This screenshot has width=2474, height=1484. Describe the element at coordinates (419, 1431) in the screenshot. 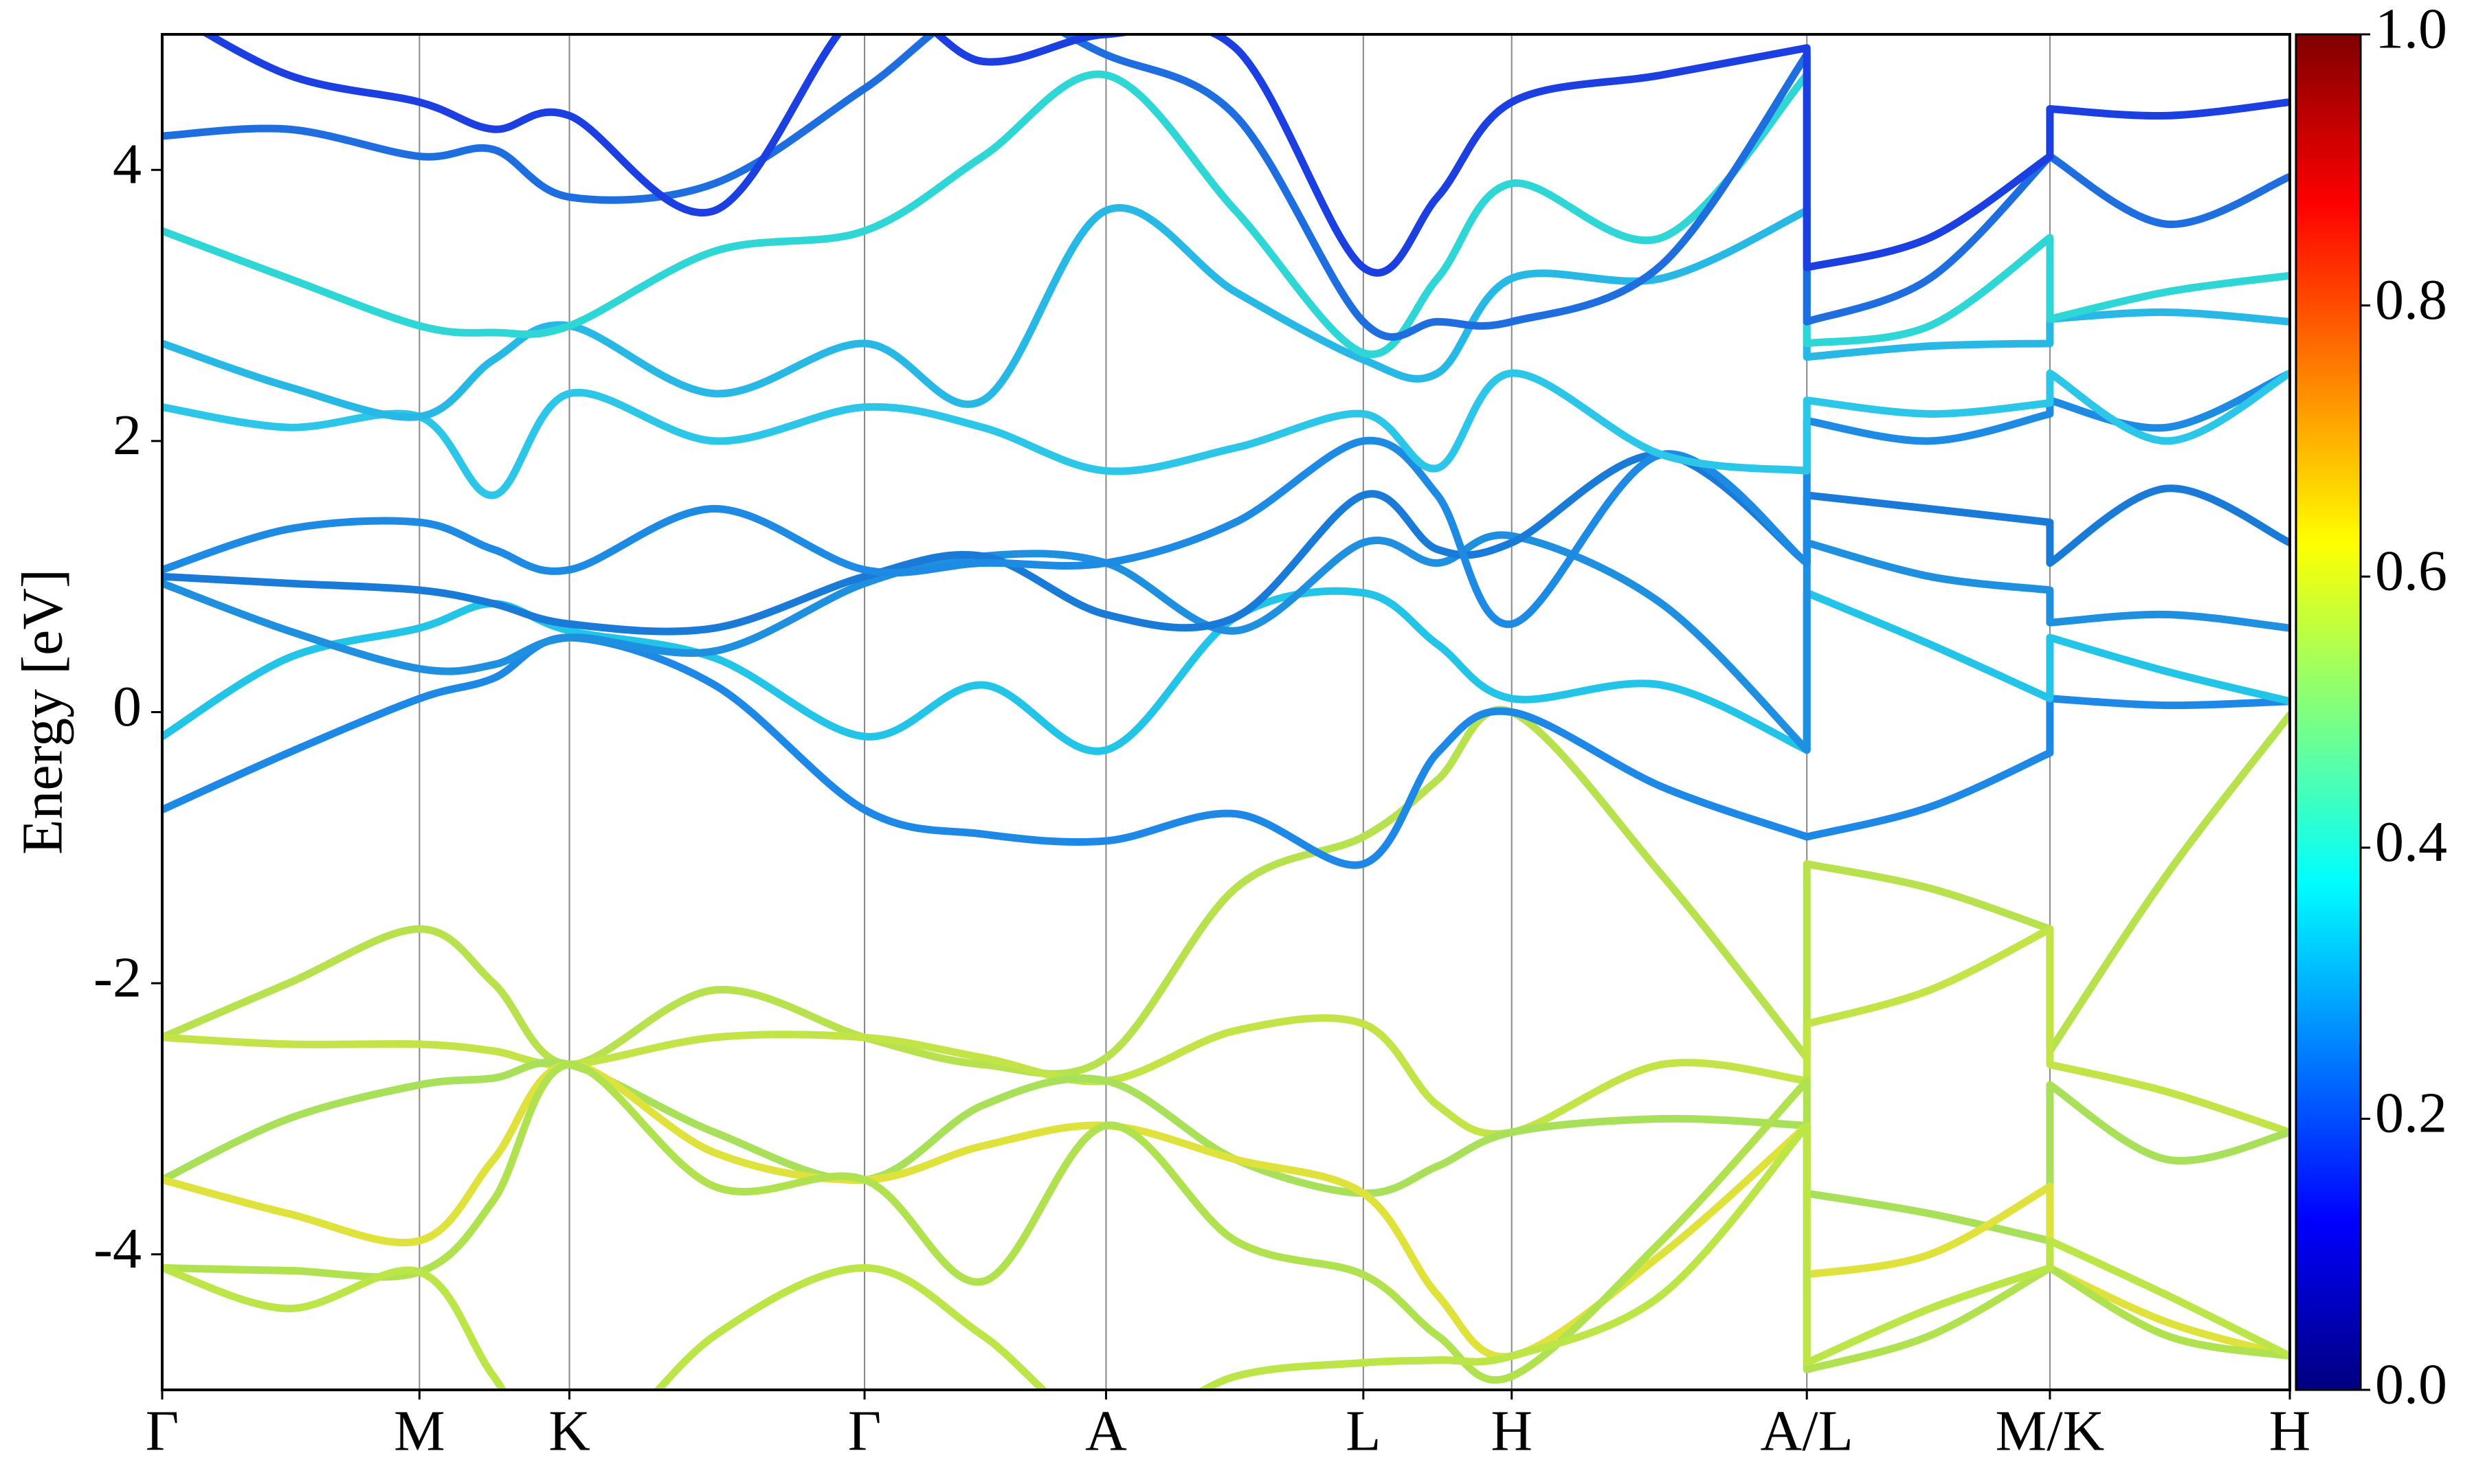

I see `x-tick-label: M` at that location.